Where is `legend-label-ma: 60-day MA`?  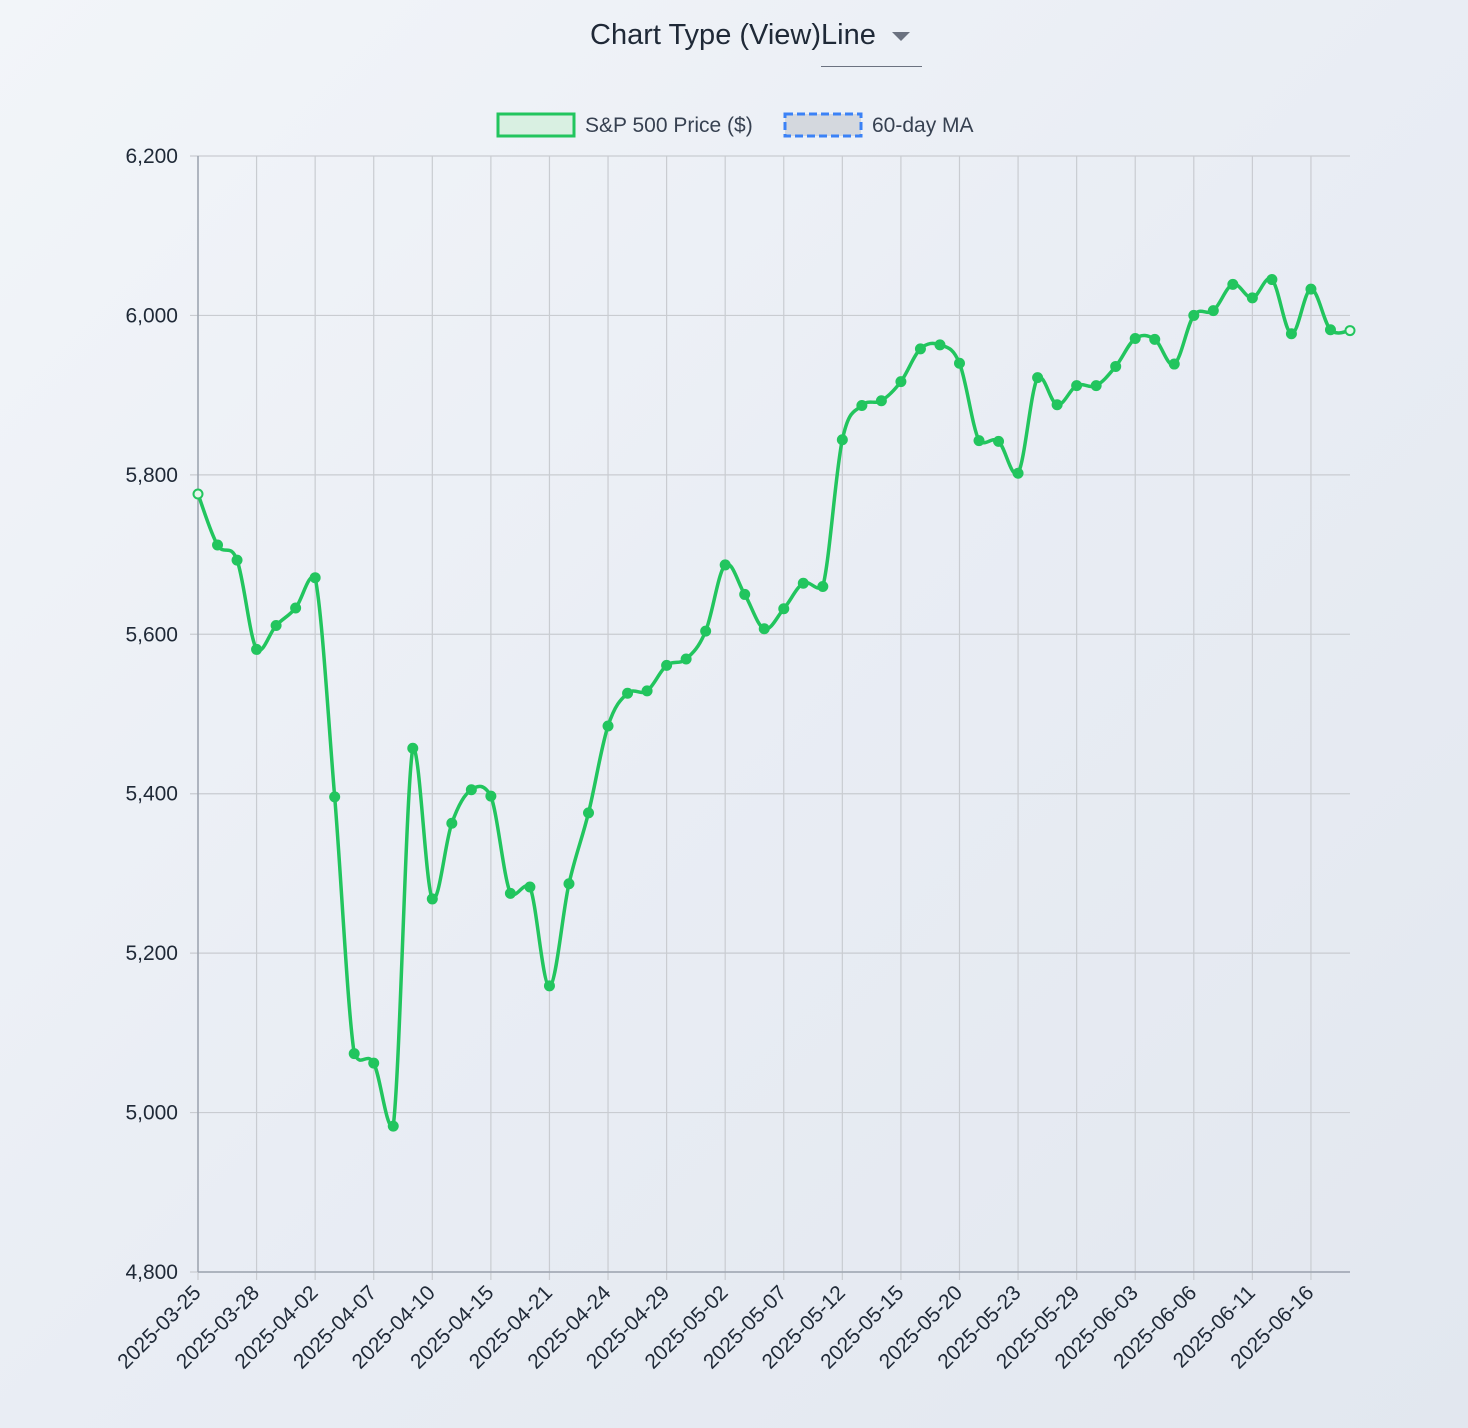
legend-label-ma: 60-day MA is located at coordinates (923, 125).